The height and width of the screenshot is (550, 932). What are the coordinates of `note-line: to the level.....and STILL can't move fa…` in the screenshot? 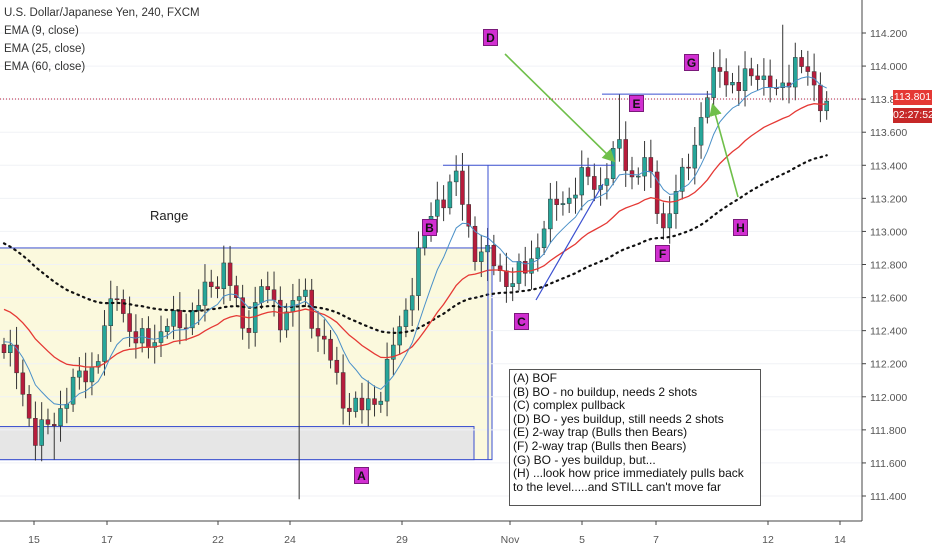 It's located at (617, 486).